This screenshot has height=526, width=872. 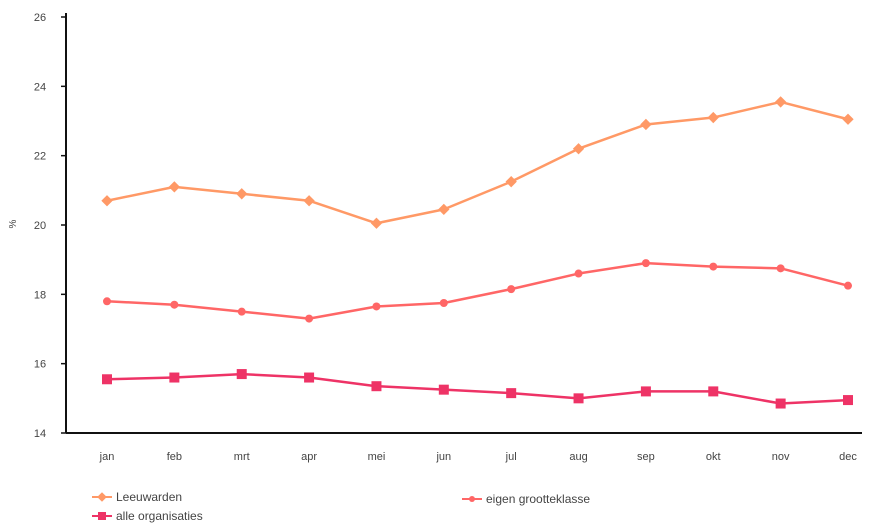 I want to click on legend-label-eigen-grootteklasse: eigen grootteklasse, so click(x=538, y=499).